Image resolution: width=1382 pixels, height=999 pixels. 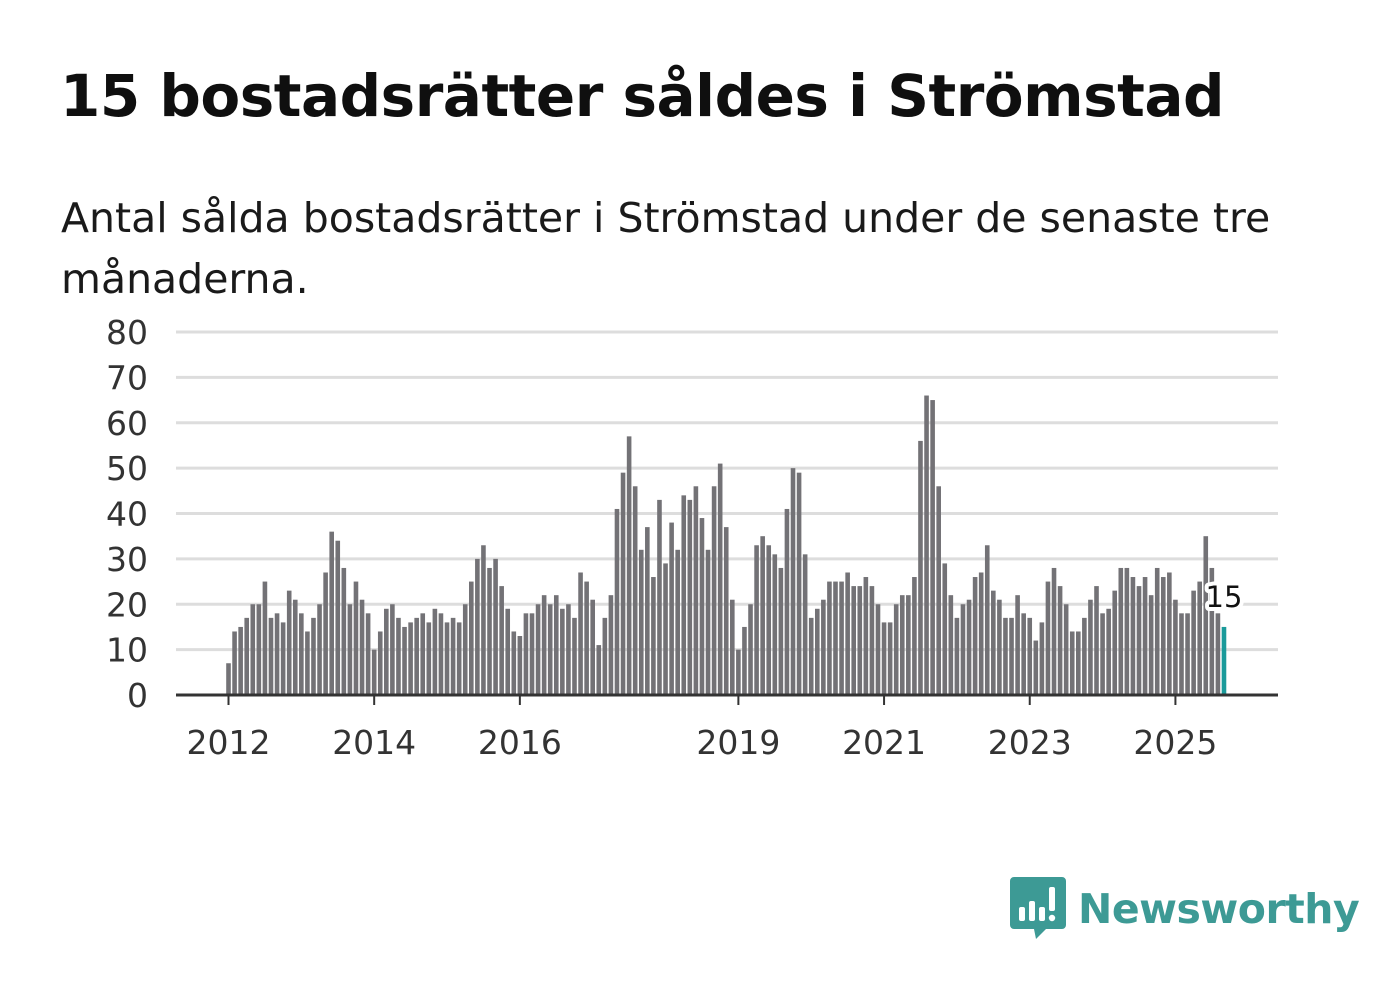 What do you see at coordinates (127, 514) in the screenshot?
I see `y-tick-label: 40` at bounding box center [127, 514].